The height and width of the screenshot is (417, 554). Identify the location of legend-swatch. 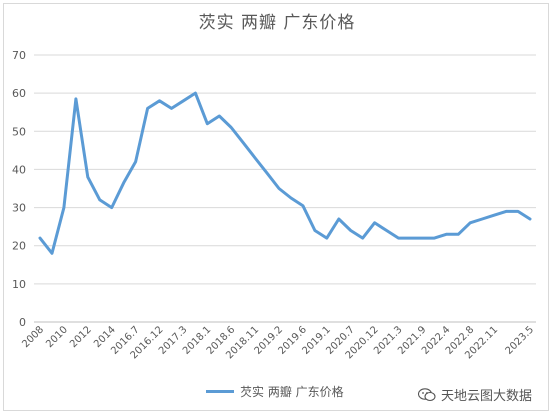
(220, 391).